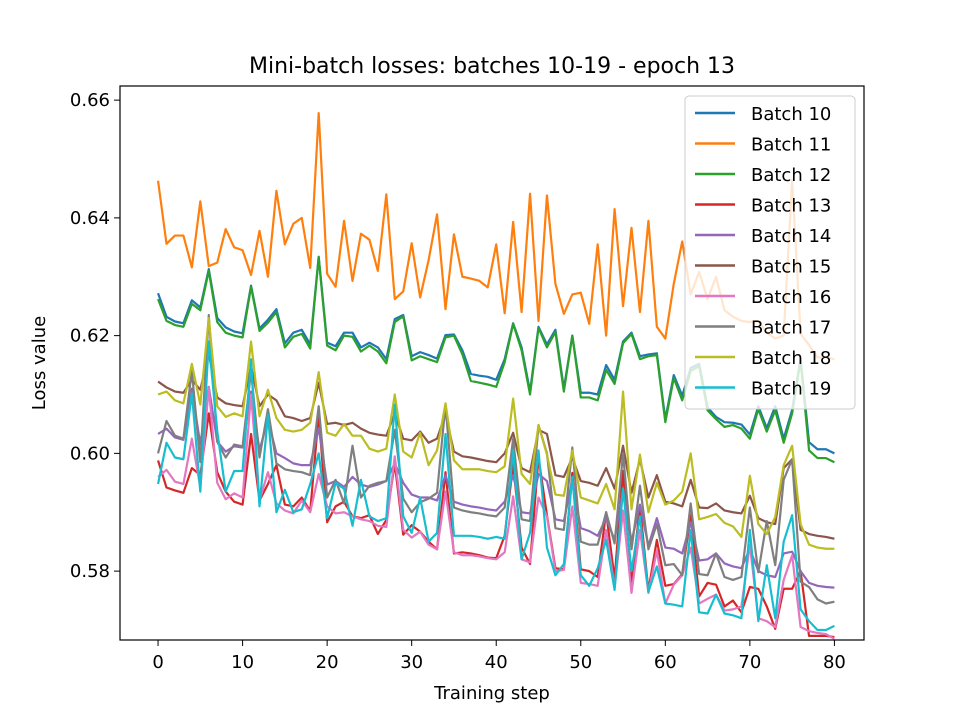  Describe the element at coordinates (580, 662) in the screenshot. I see `x-tick-label: 50` at that location.